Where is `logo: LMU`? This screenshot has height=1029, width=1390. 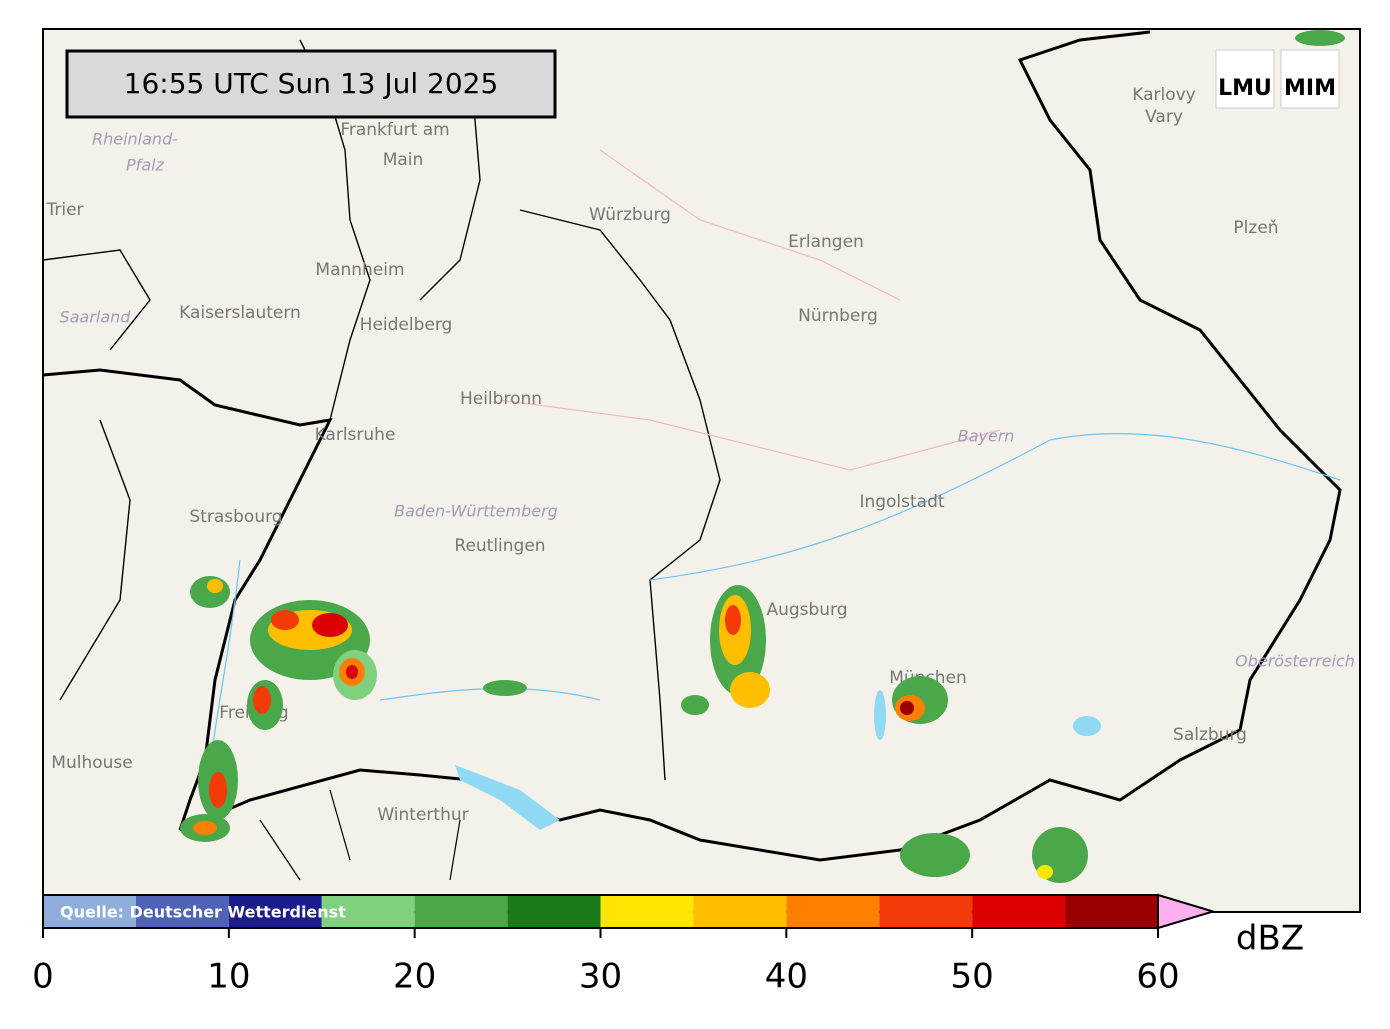
logo: LMU is located at coordinates (1245, 88).